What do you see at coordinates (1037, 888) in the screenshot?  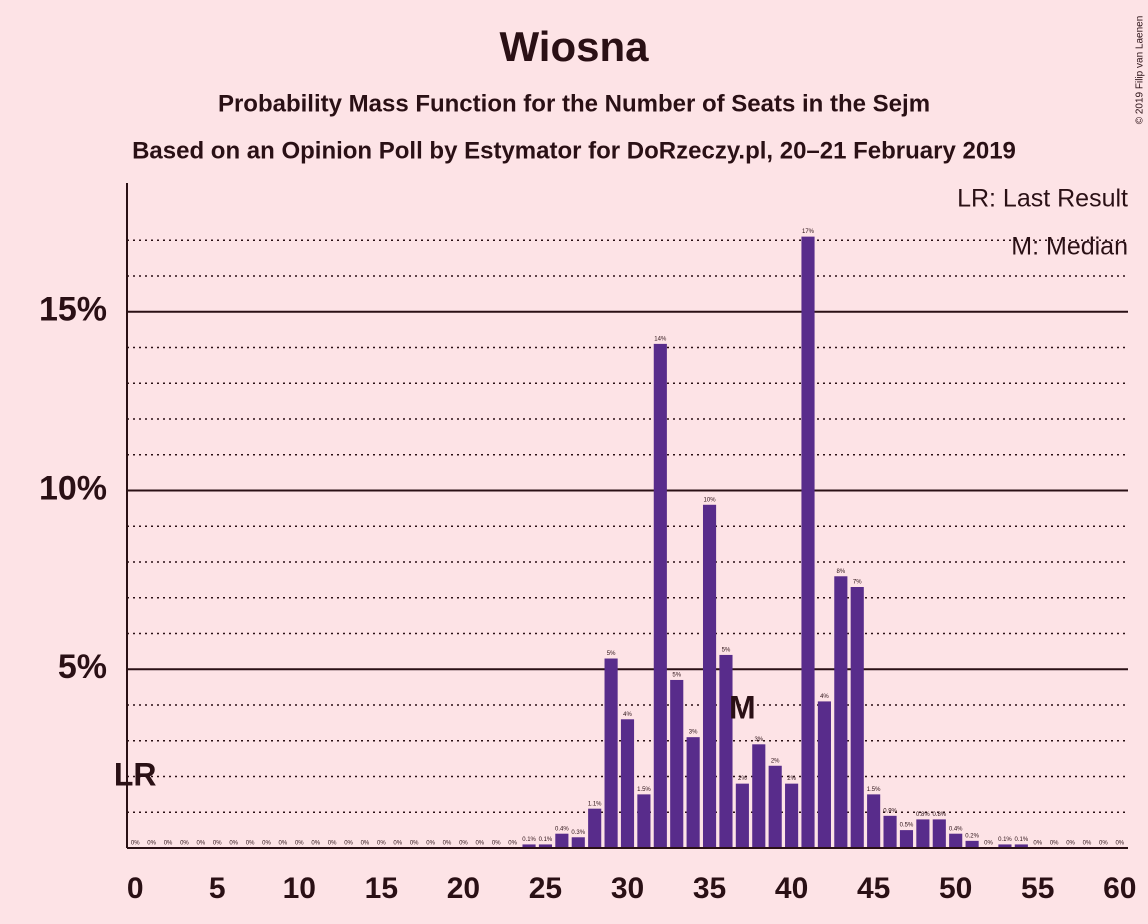 I see `x-tick-label: 55` at bounding box center [1037, 888].